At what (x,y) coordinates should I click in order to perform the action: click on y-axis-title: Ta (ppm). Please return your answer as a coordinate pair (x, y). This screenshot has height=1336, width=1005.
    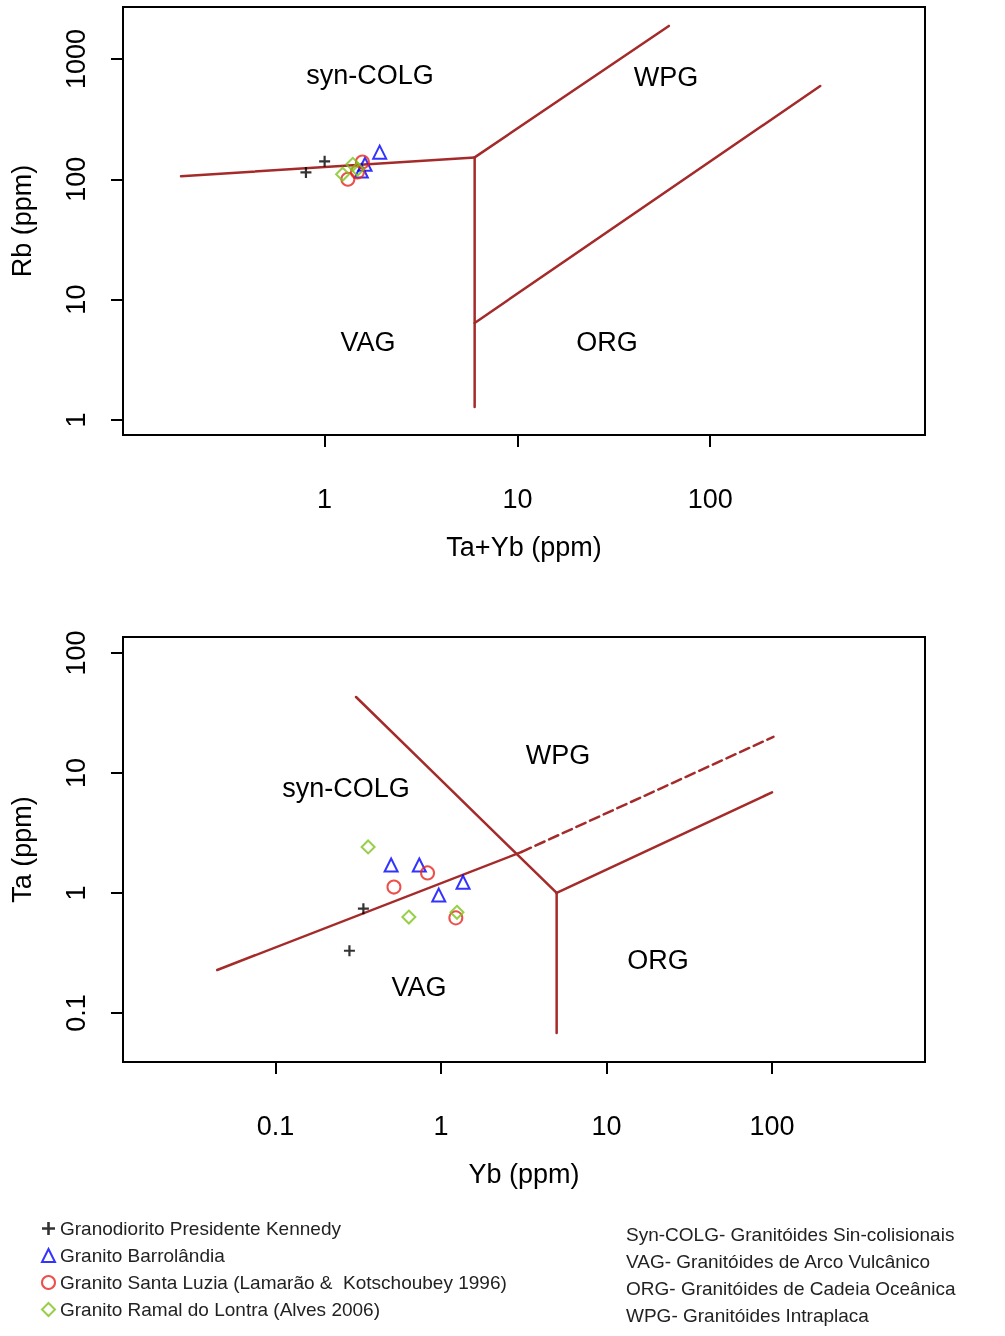
    Looking at the image, I should click on (21, 849).